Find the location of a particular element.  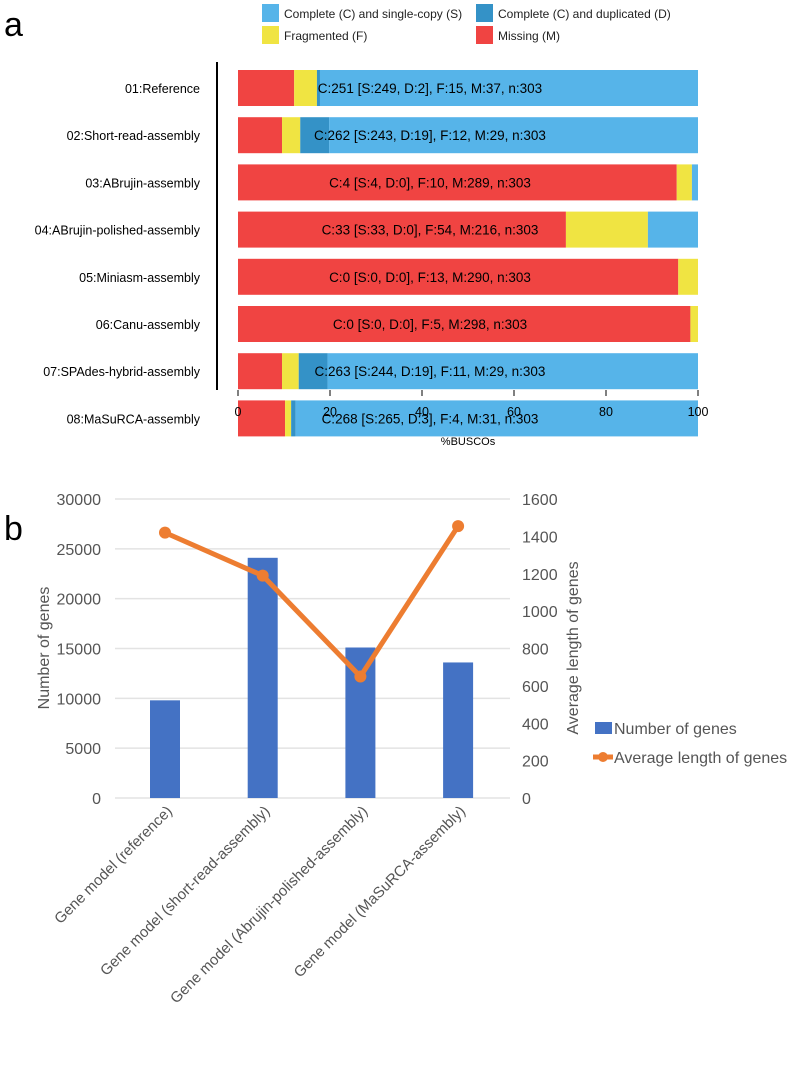

x-category-label: Gene model (Abrujin-polished-assembly) is located at coordinates (269, 905).